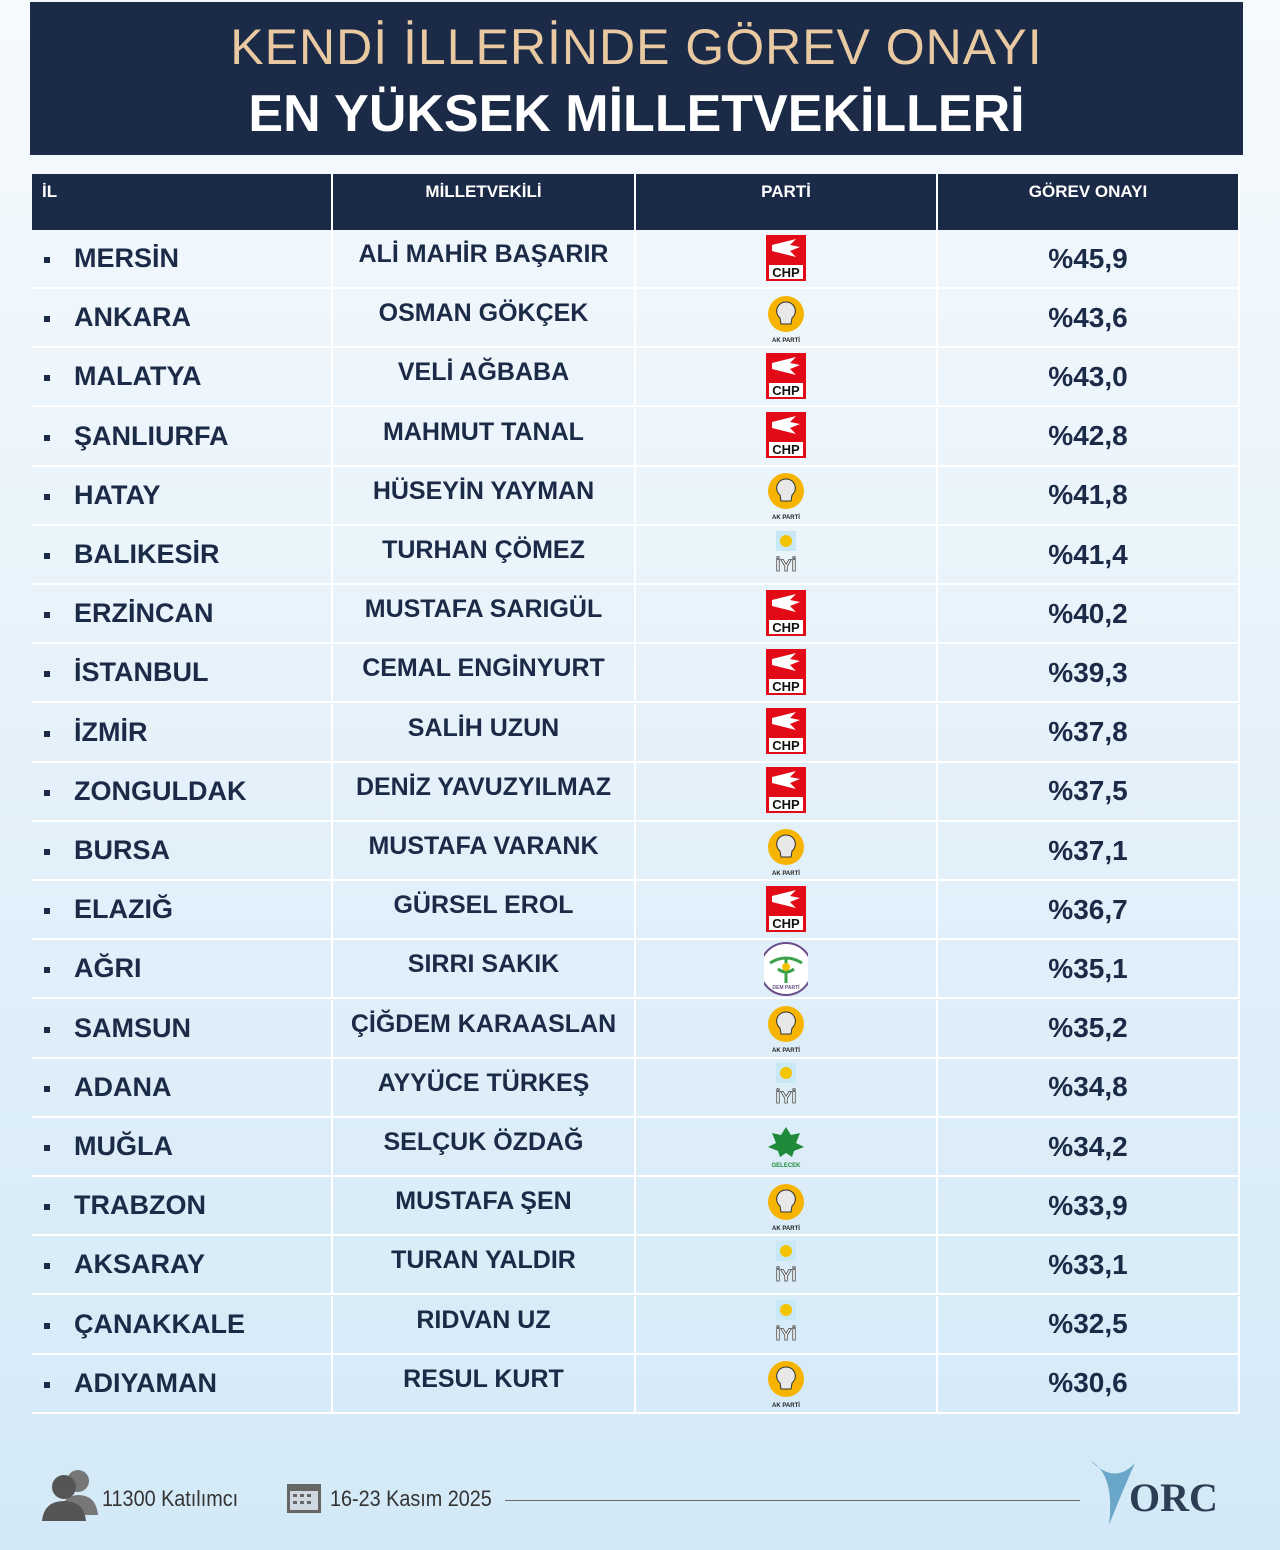 This screenshot has height=1550, width=1280. Describe the element at coordinates (484, 319) in the screenshot. I see `deputy: OSMAN GÖKÇEK` at that location.